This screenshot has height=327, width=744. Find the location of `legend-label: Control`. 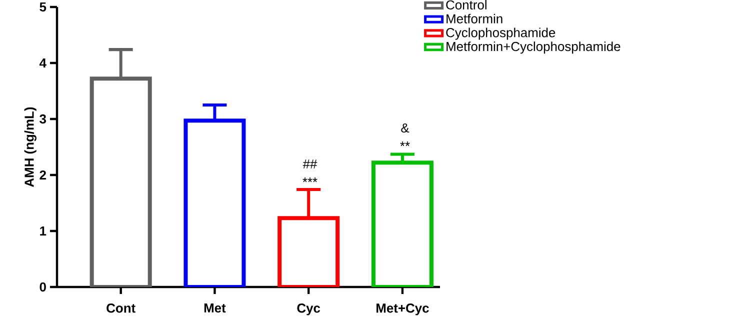

legend-label: Control is located at coordinates (466, 5).